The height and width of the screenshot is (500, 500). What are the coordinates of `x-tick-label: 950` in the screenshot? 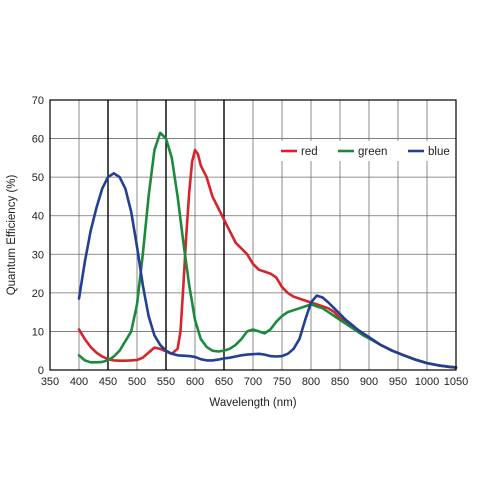 It's located at (398, 382).